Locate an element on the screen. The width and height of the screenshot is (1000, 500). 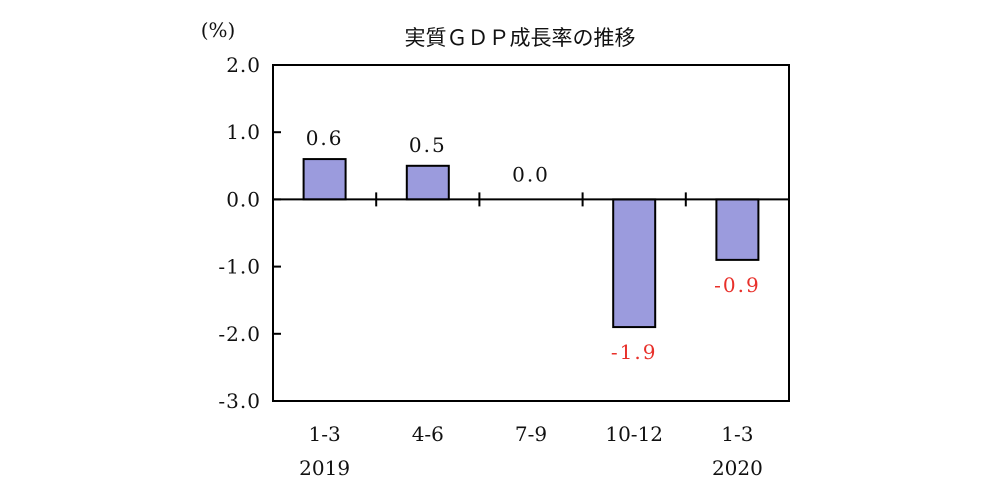
chart-title: 実質ＧＤＰ成長率の推移 is located at coordinates (520, 38).